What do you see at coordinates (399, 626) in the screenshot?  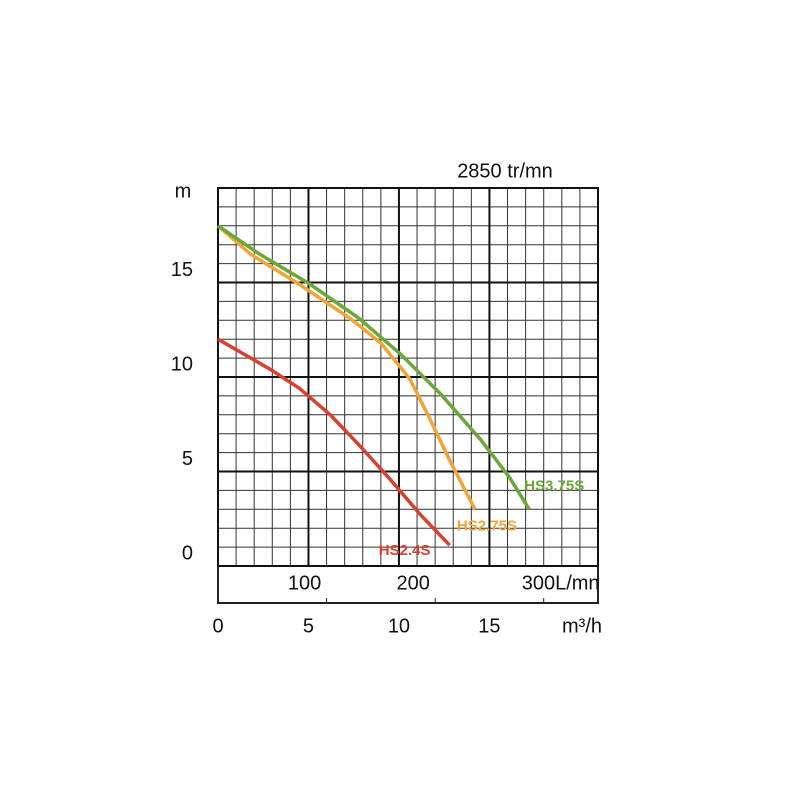 I see `x-tick-label: 10` at bounding box center [399, 626].